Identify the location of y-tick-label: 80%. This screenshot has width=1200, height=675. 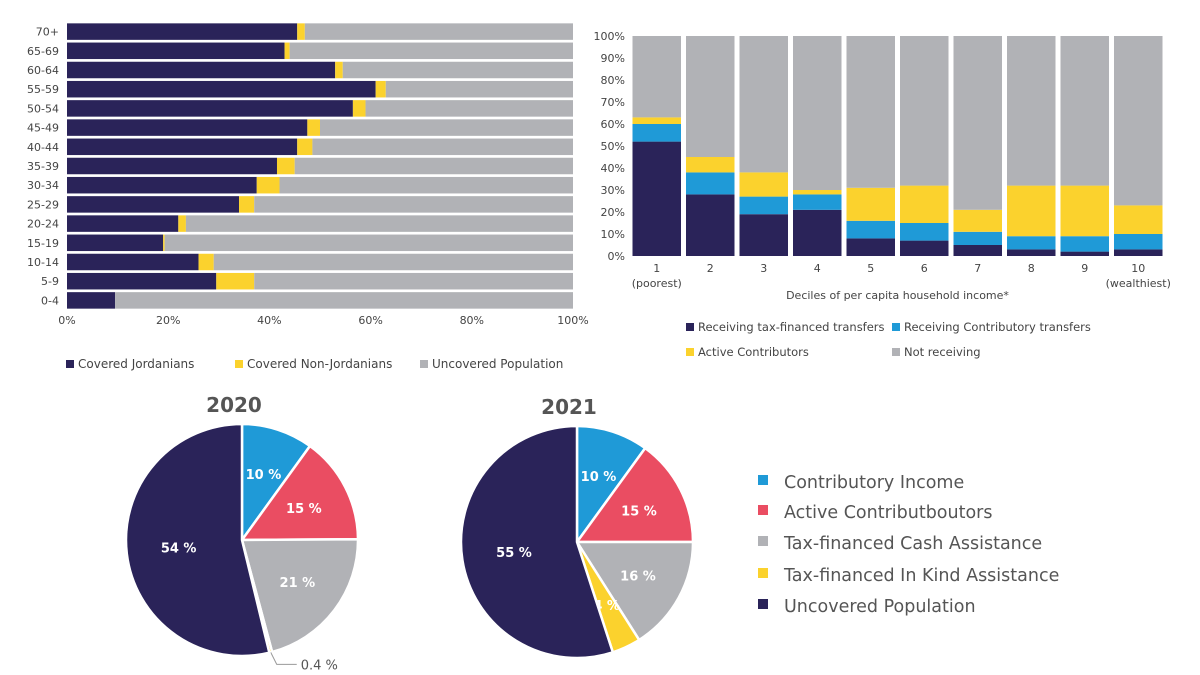
(613, 80).